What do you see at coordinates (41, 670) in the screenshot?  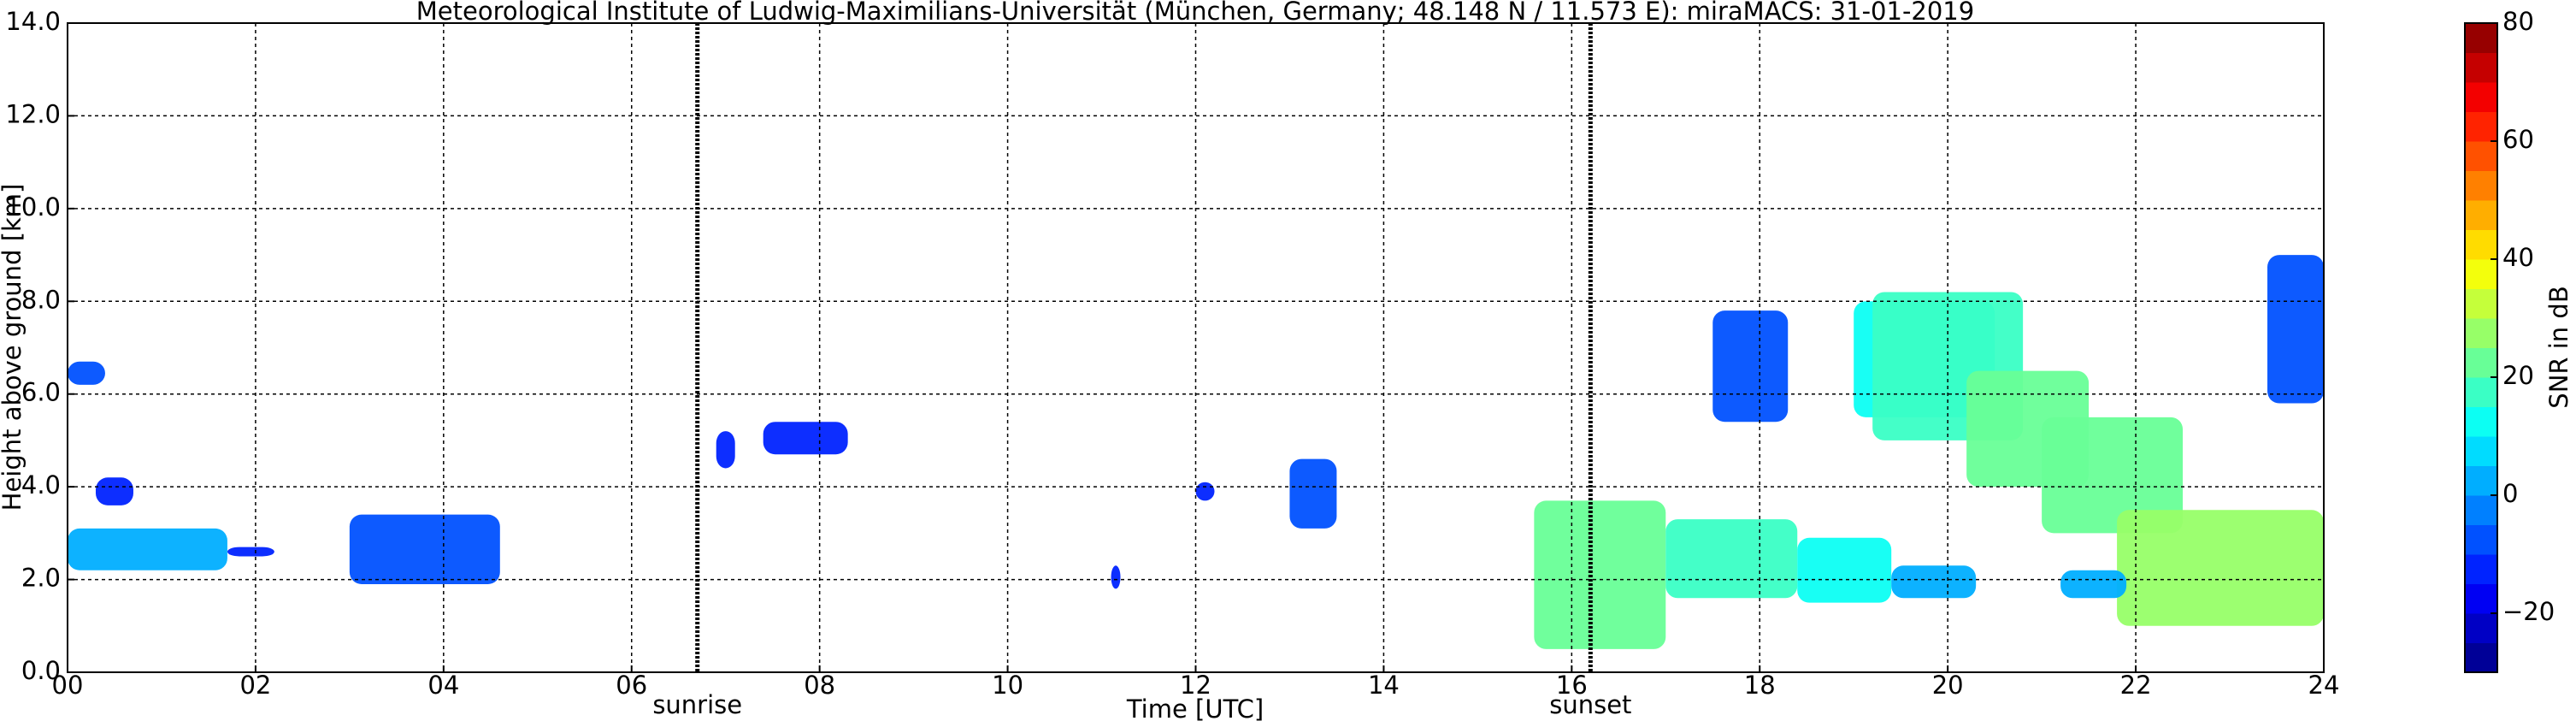 I see `y-tick-label: 0.0` at bounding box center [41, 670].